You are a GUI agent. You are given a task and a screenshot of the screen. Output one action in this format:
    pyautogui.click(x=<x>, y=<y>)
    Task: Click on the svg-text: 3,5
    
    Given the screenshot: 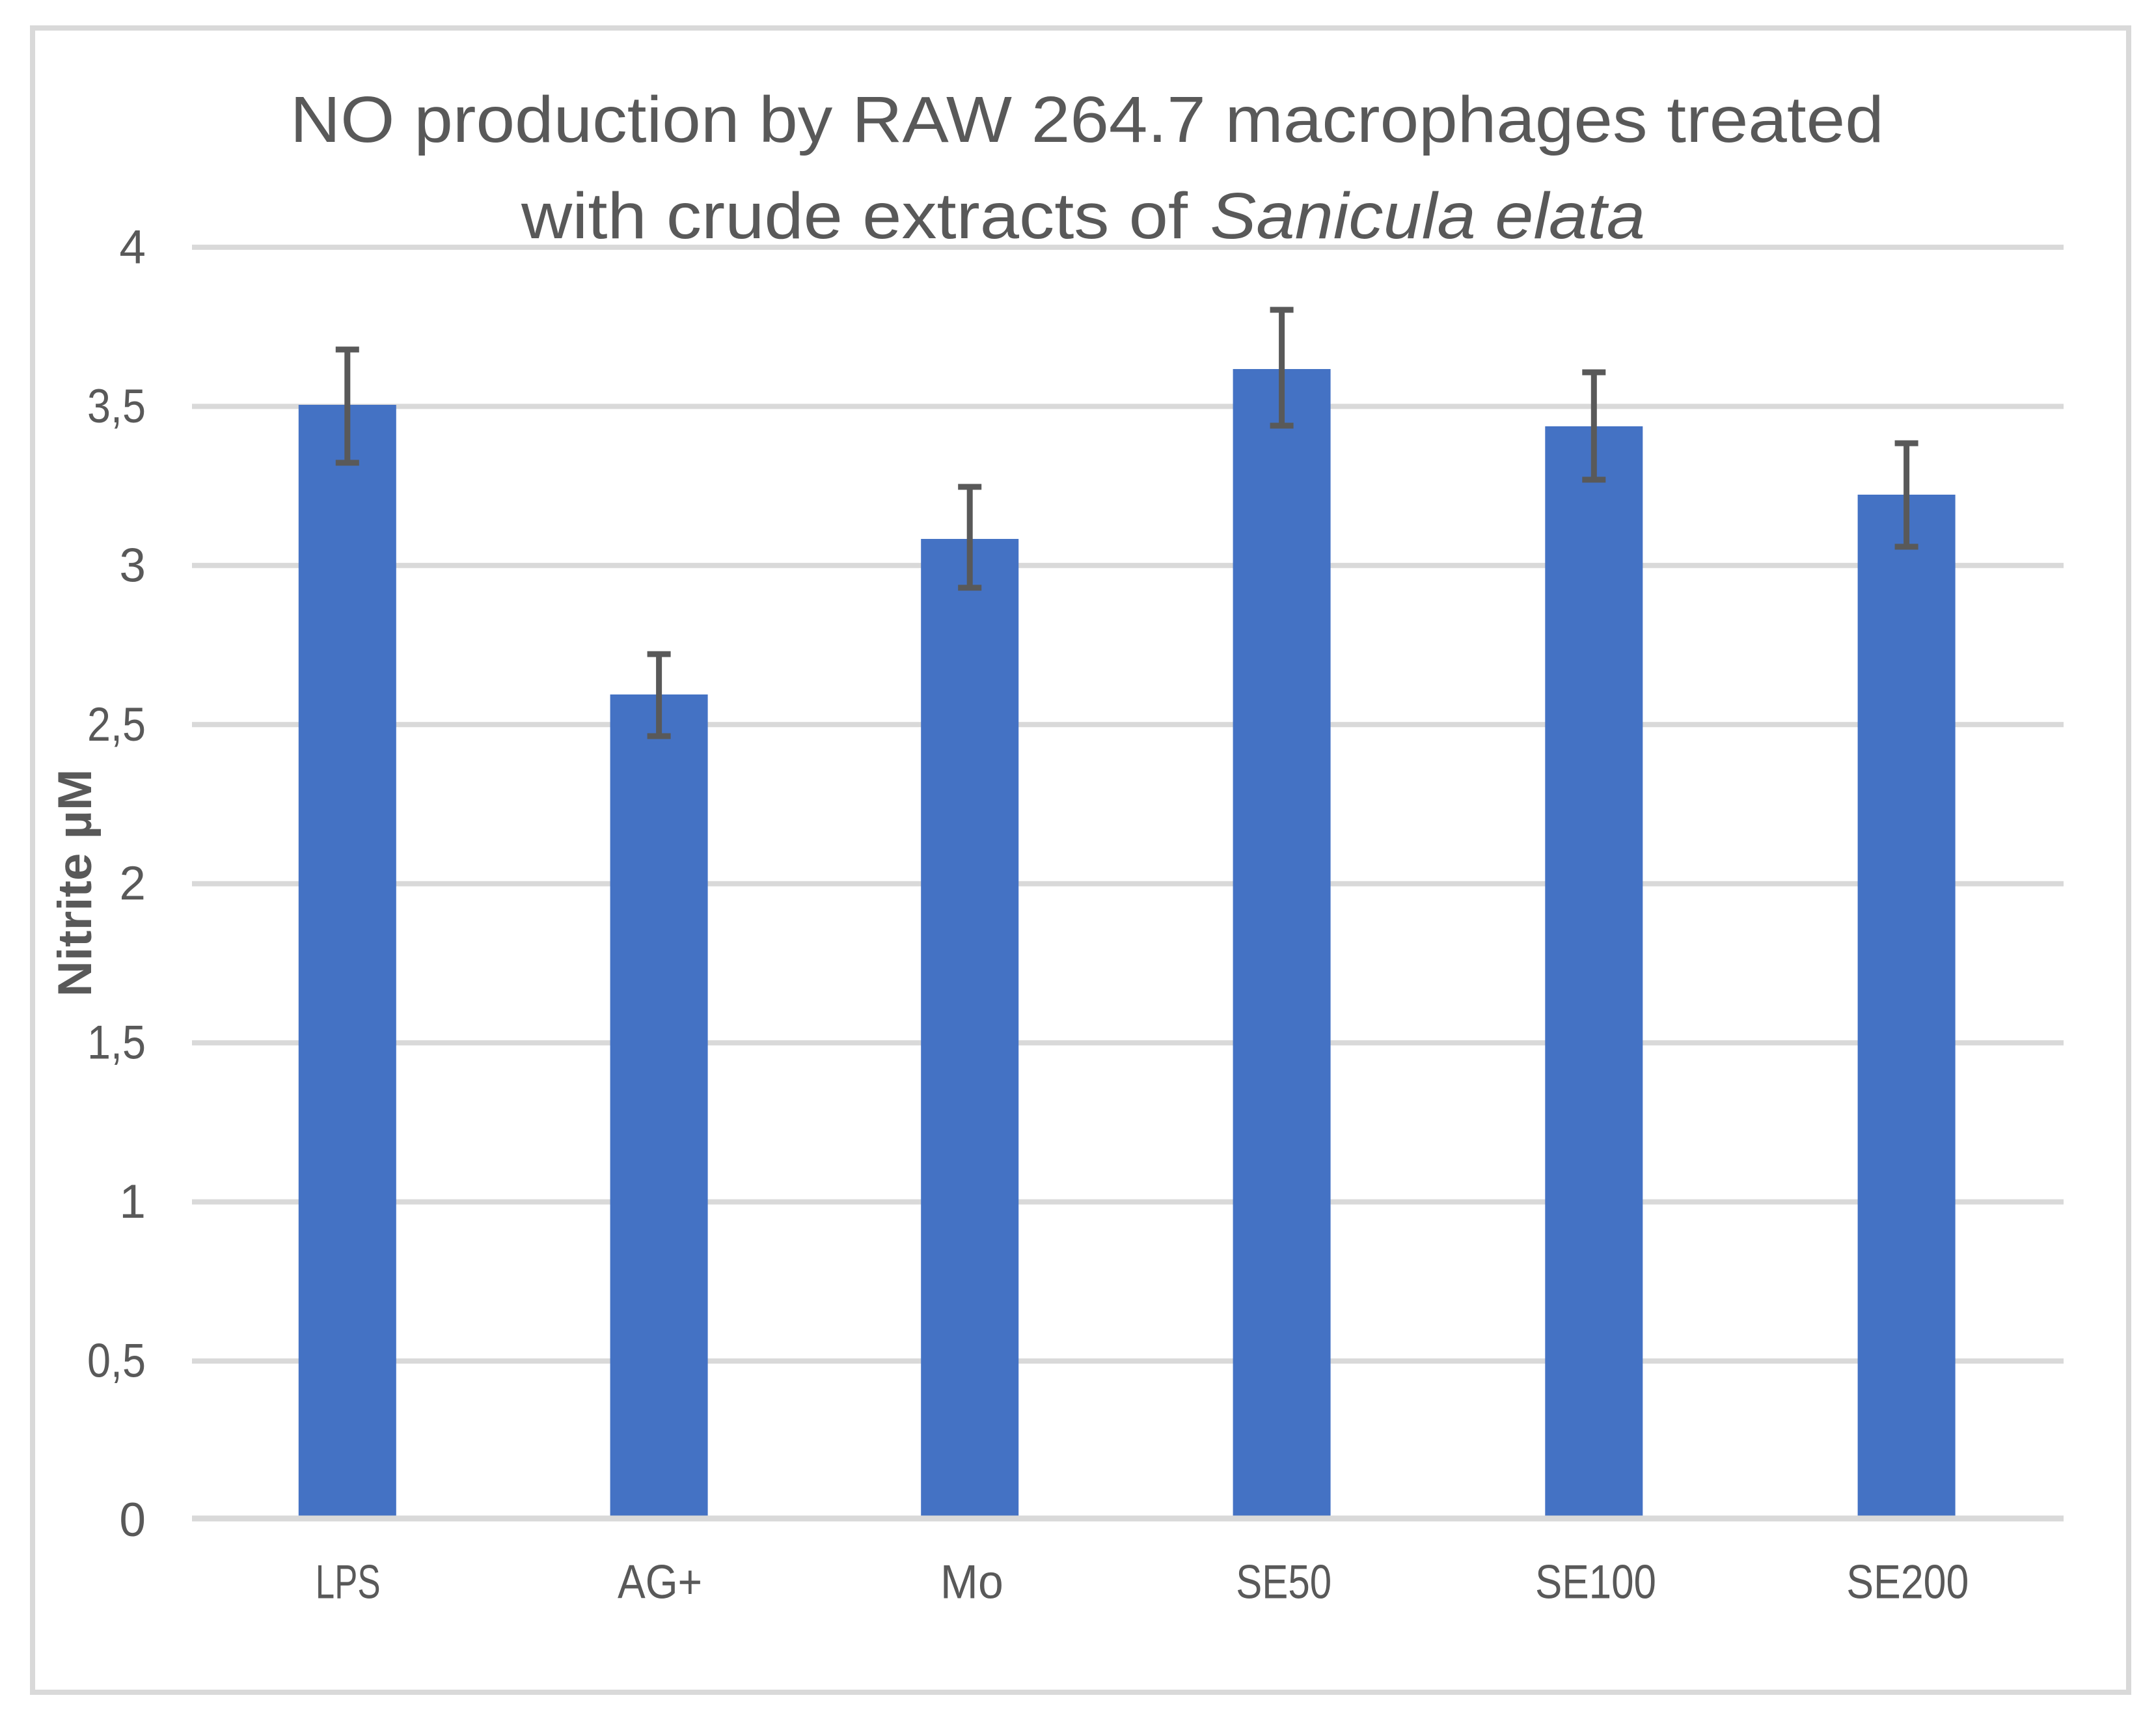 What is the action you would take?
    pyautogui.click(x=116, y=406)
    